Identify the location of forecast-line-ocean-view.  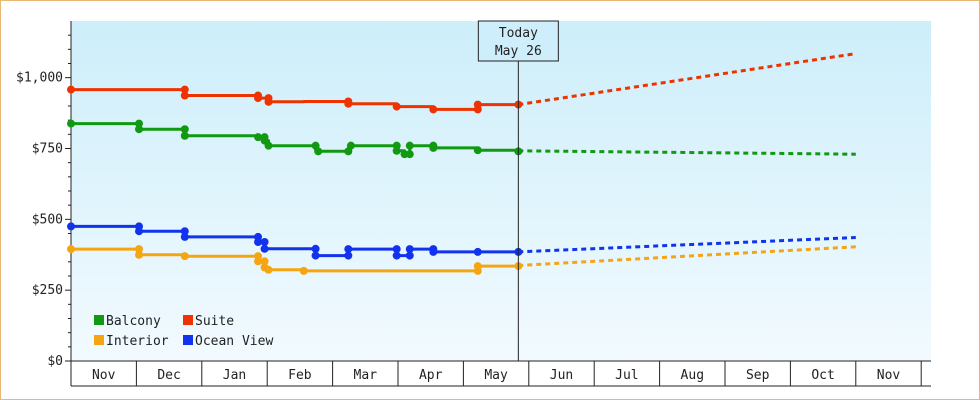
(687, 245).